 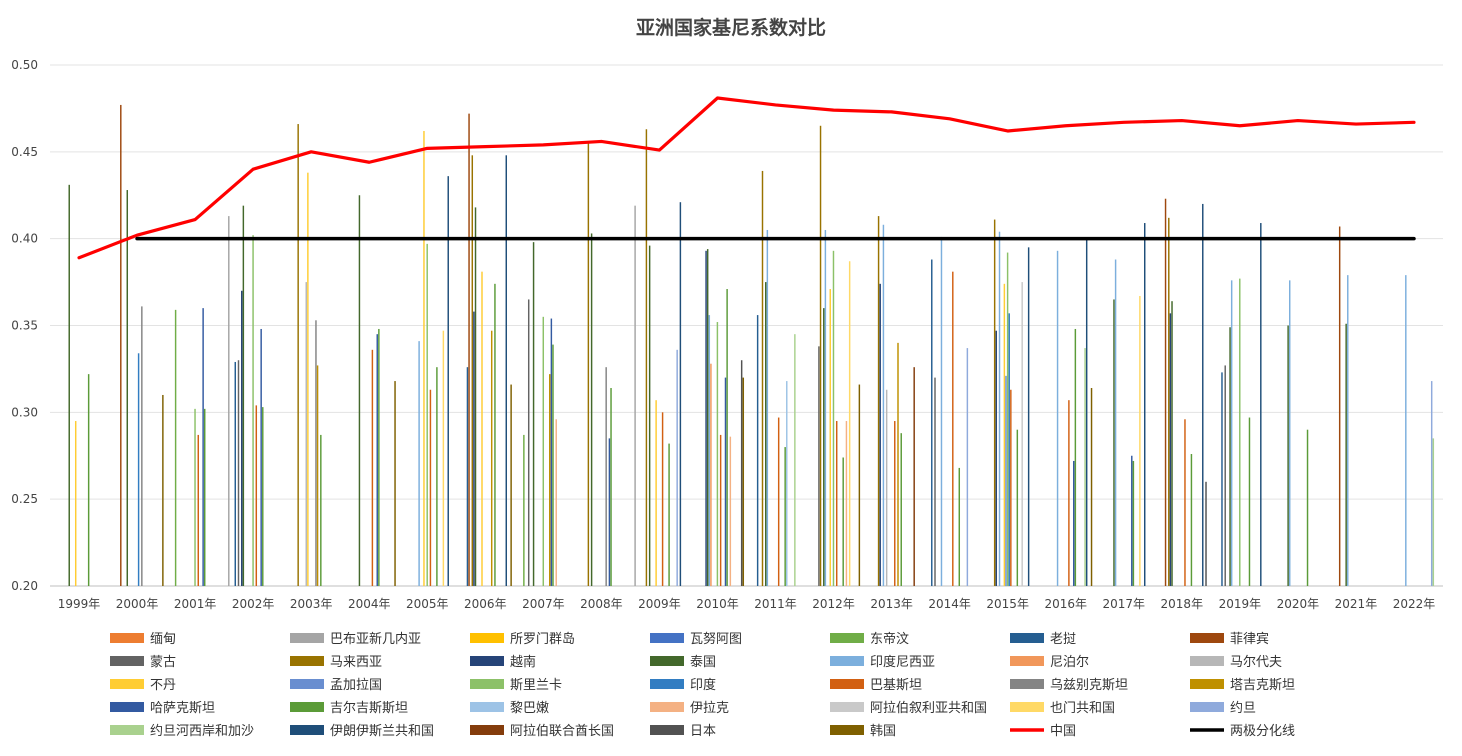 I want to click on x-tick-label: 2000年, so click(x=137, y=604).